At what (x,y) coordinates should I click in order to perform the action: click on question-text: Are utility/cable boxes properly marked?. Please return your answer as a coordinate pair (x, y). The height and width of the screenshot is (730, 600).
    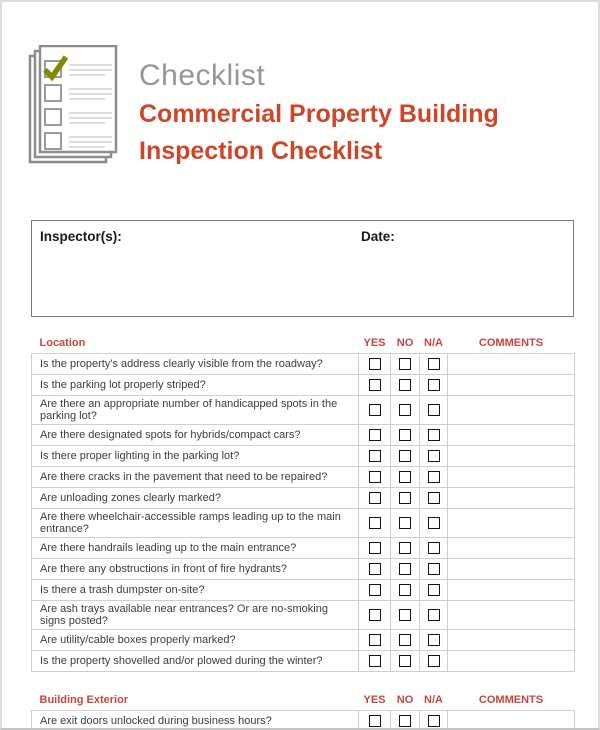
    Looking at the image, I should click on (195, 640).